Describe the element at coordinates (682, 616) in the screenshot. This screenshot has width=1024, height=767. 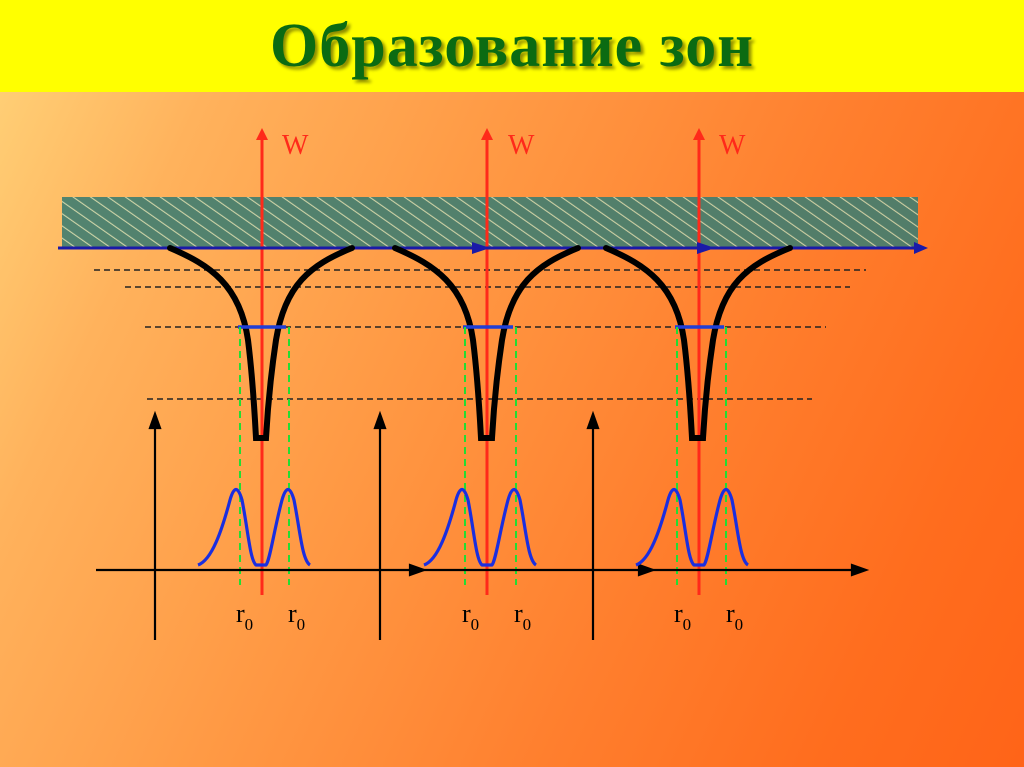
I see `r0-label-3a: r0` at that location.